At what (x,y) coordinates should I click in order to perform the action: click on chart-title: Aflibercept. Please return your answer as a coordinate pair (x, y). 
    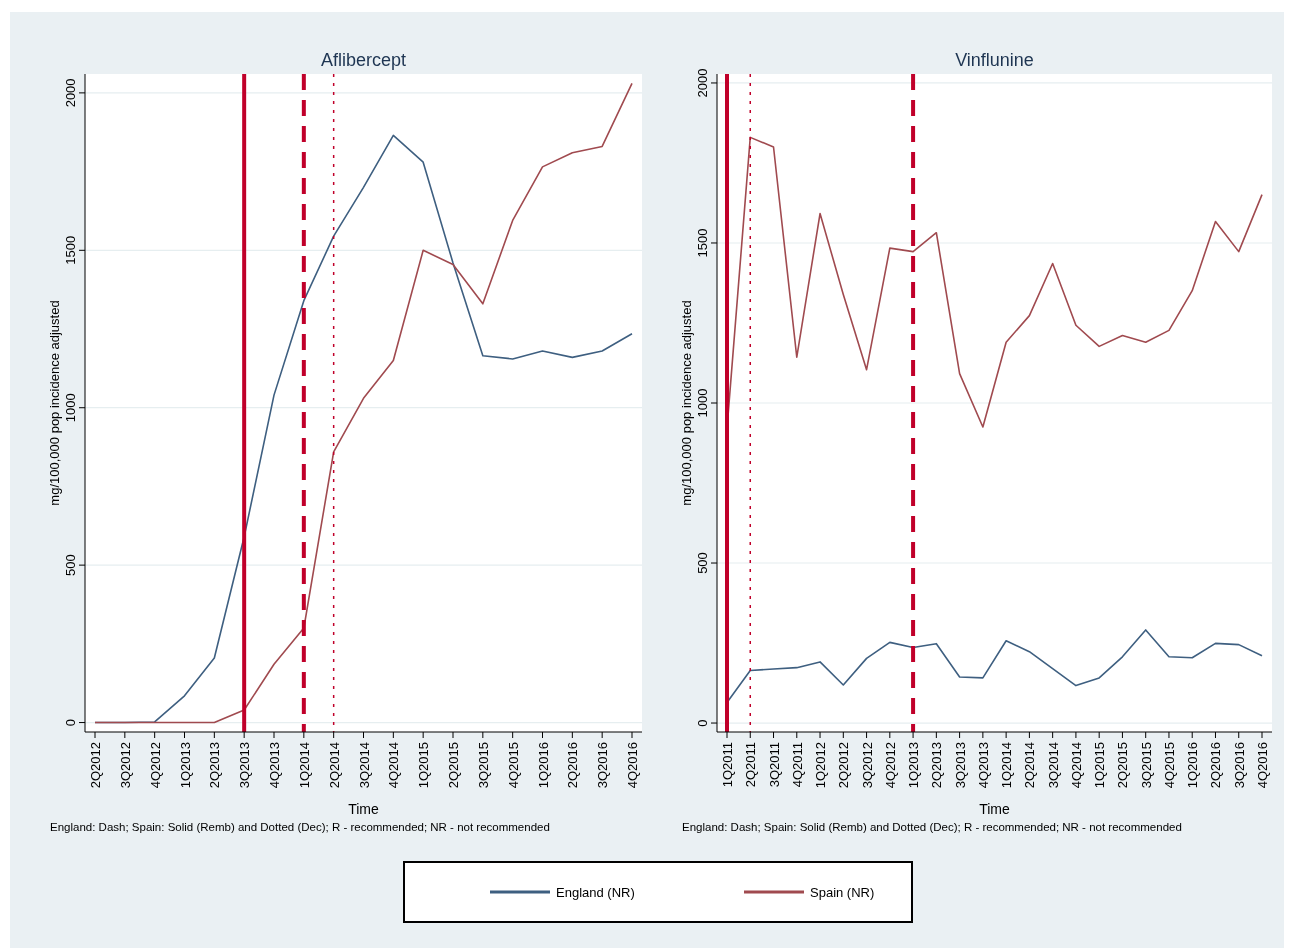
    Looking at the image, I should click on (363, 60).